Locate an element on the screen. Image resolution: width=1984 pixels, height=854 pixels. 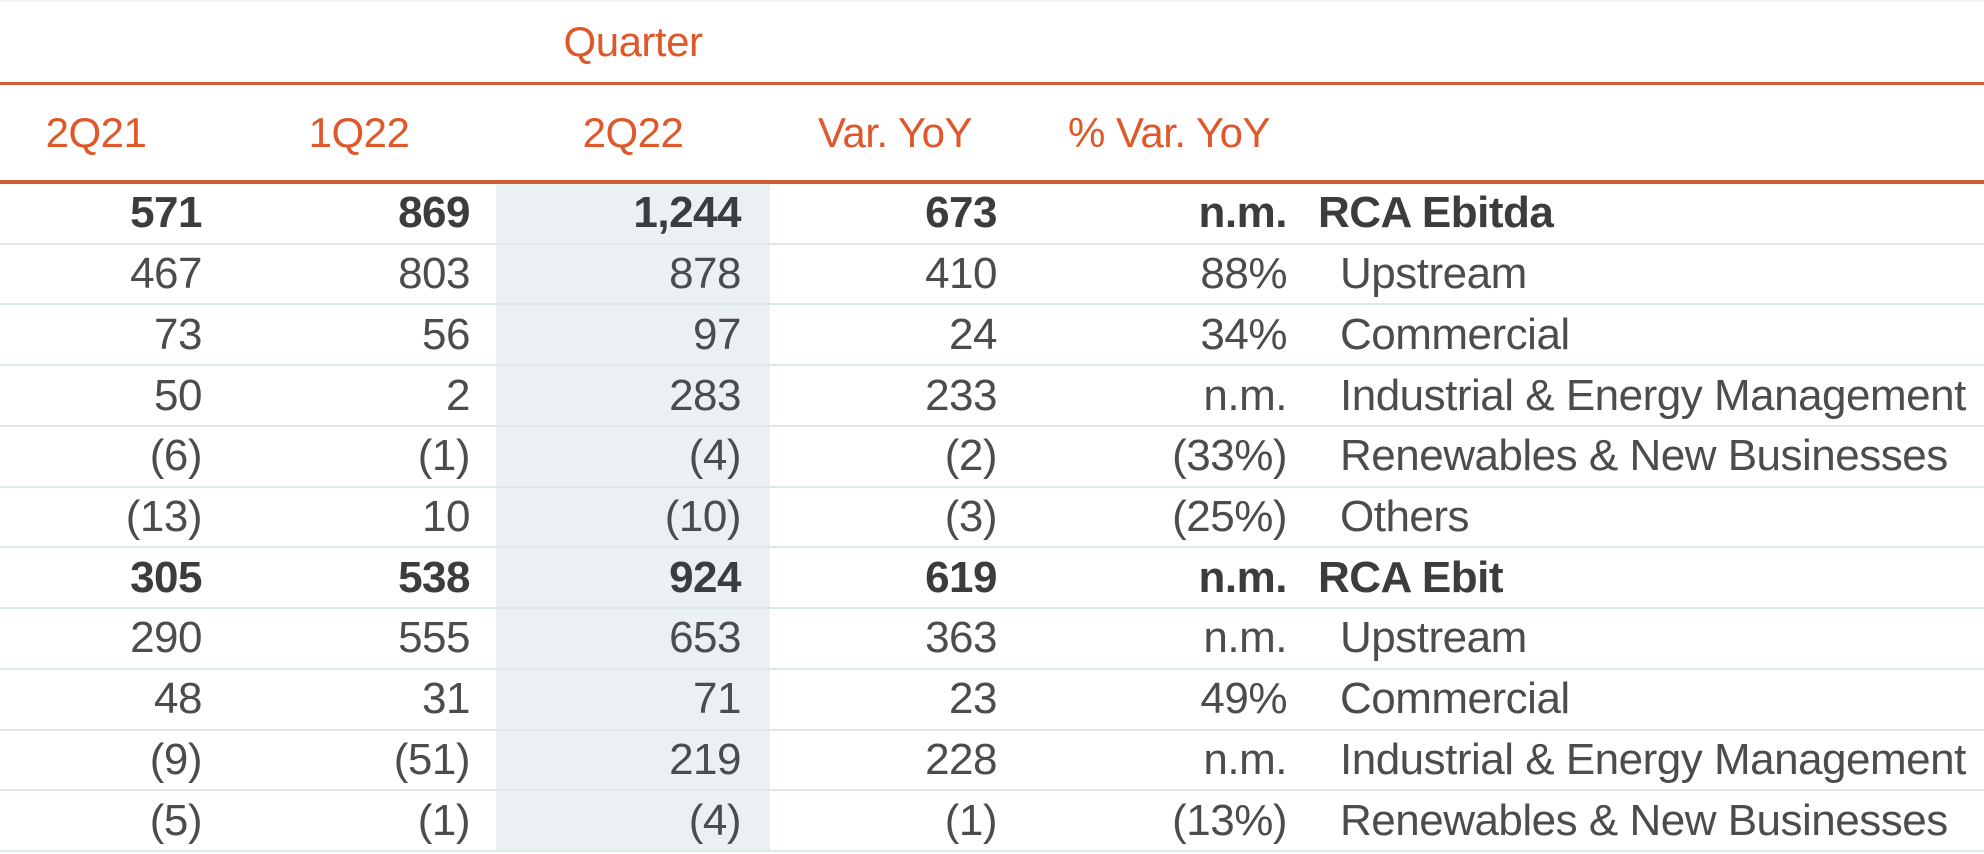
orange-rule-top is located at coordinates (992, 83).